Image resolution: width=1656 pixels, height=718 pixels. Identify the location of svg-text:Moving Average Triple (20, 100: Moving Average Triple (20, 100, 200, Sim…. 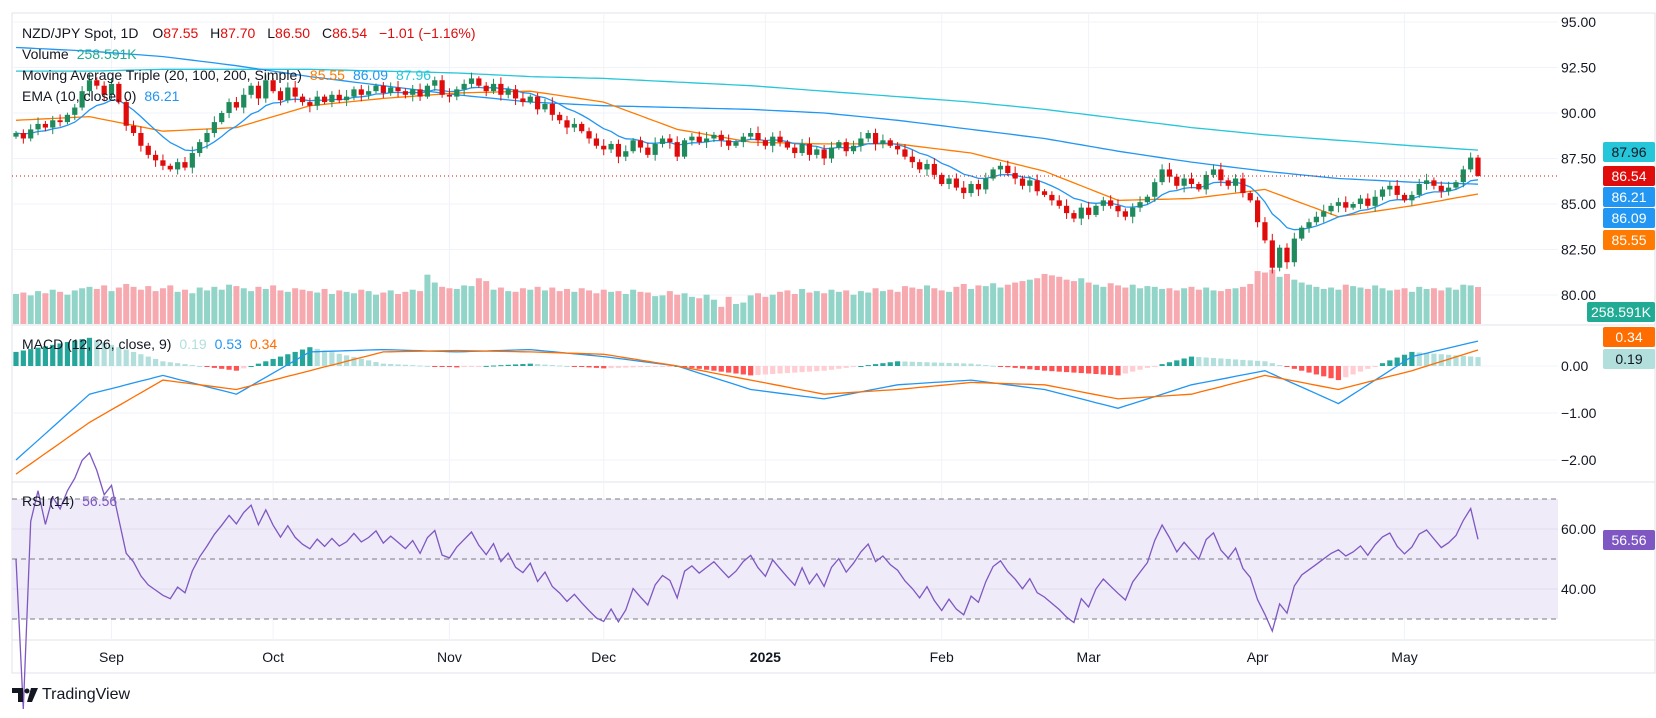
(226, 75).